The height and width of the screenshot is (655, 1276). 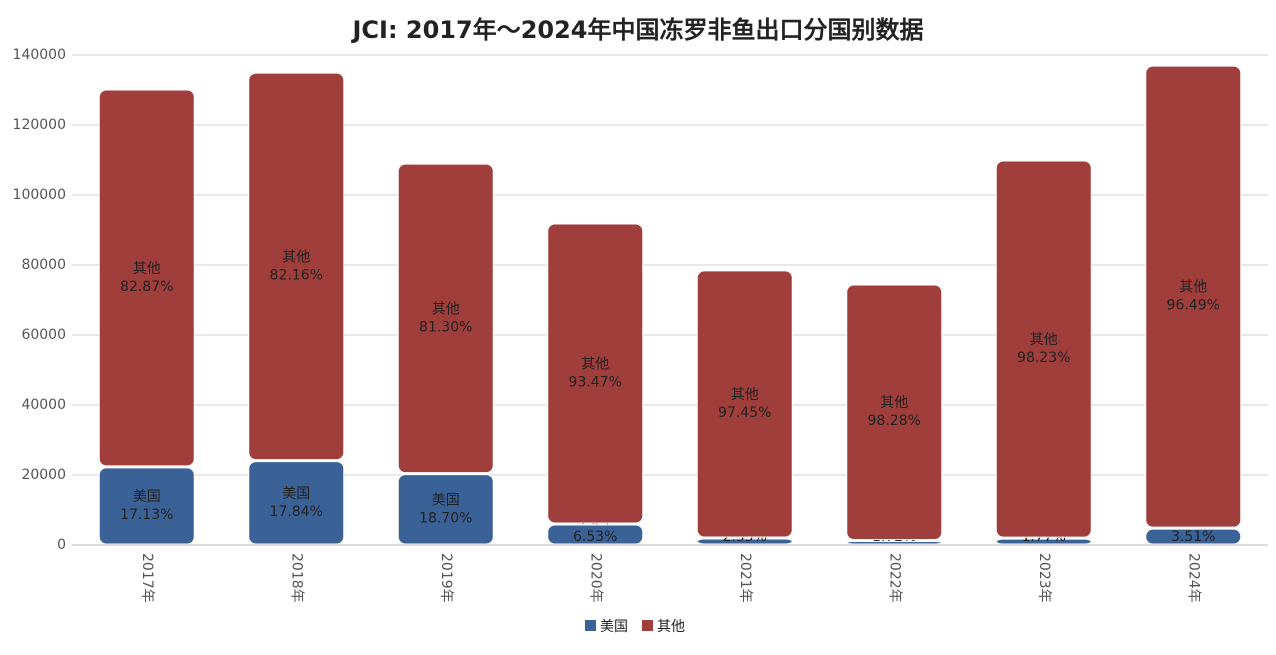 What do you see at coordinates (1044, 578) in the screenshot?
I see `x-tick-label: 2023年` at bounding box center [1044, 578].